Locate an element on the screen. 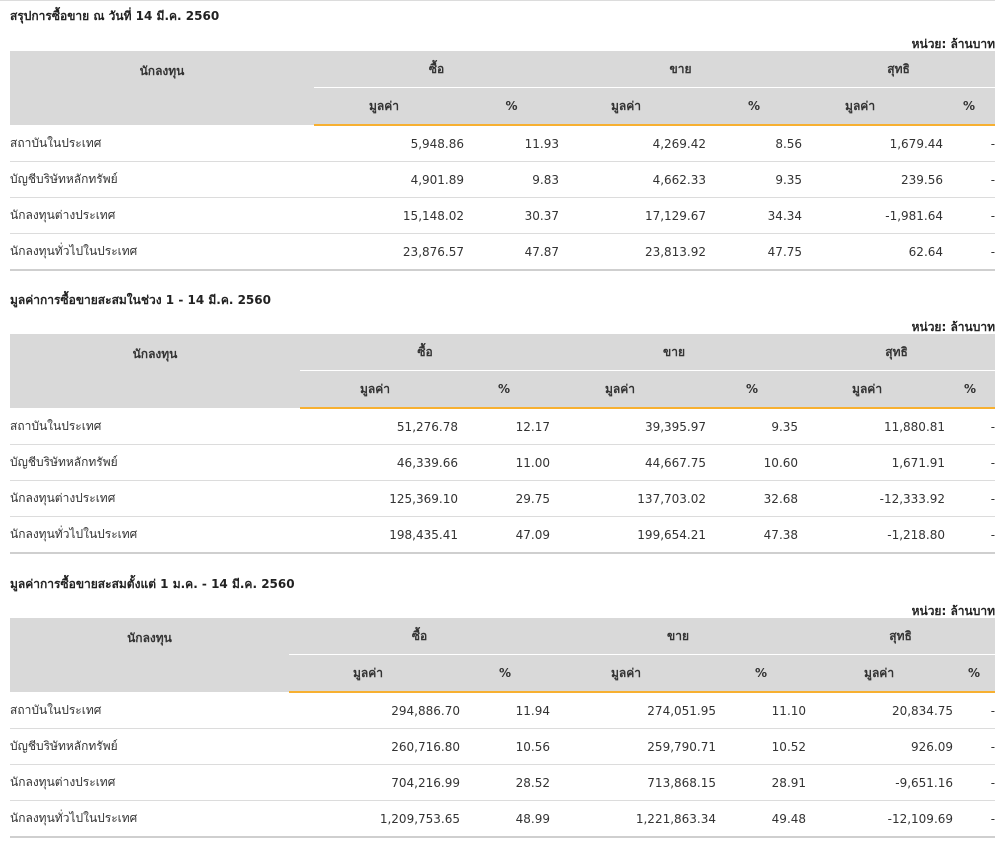 The height and width of the screenshot is (842, 1003). net-value: 926.09 is located at coordinates (880, 746).